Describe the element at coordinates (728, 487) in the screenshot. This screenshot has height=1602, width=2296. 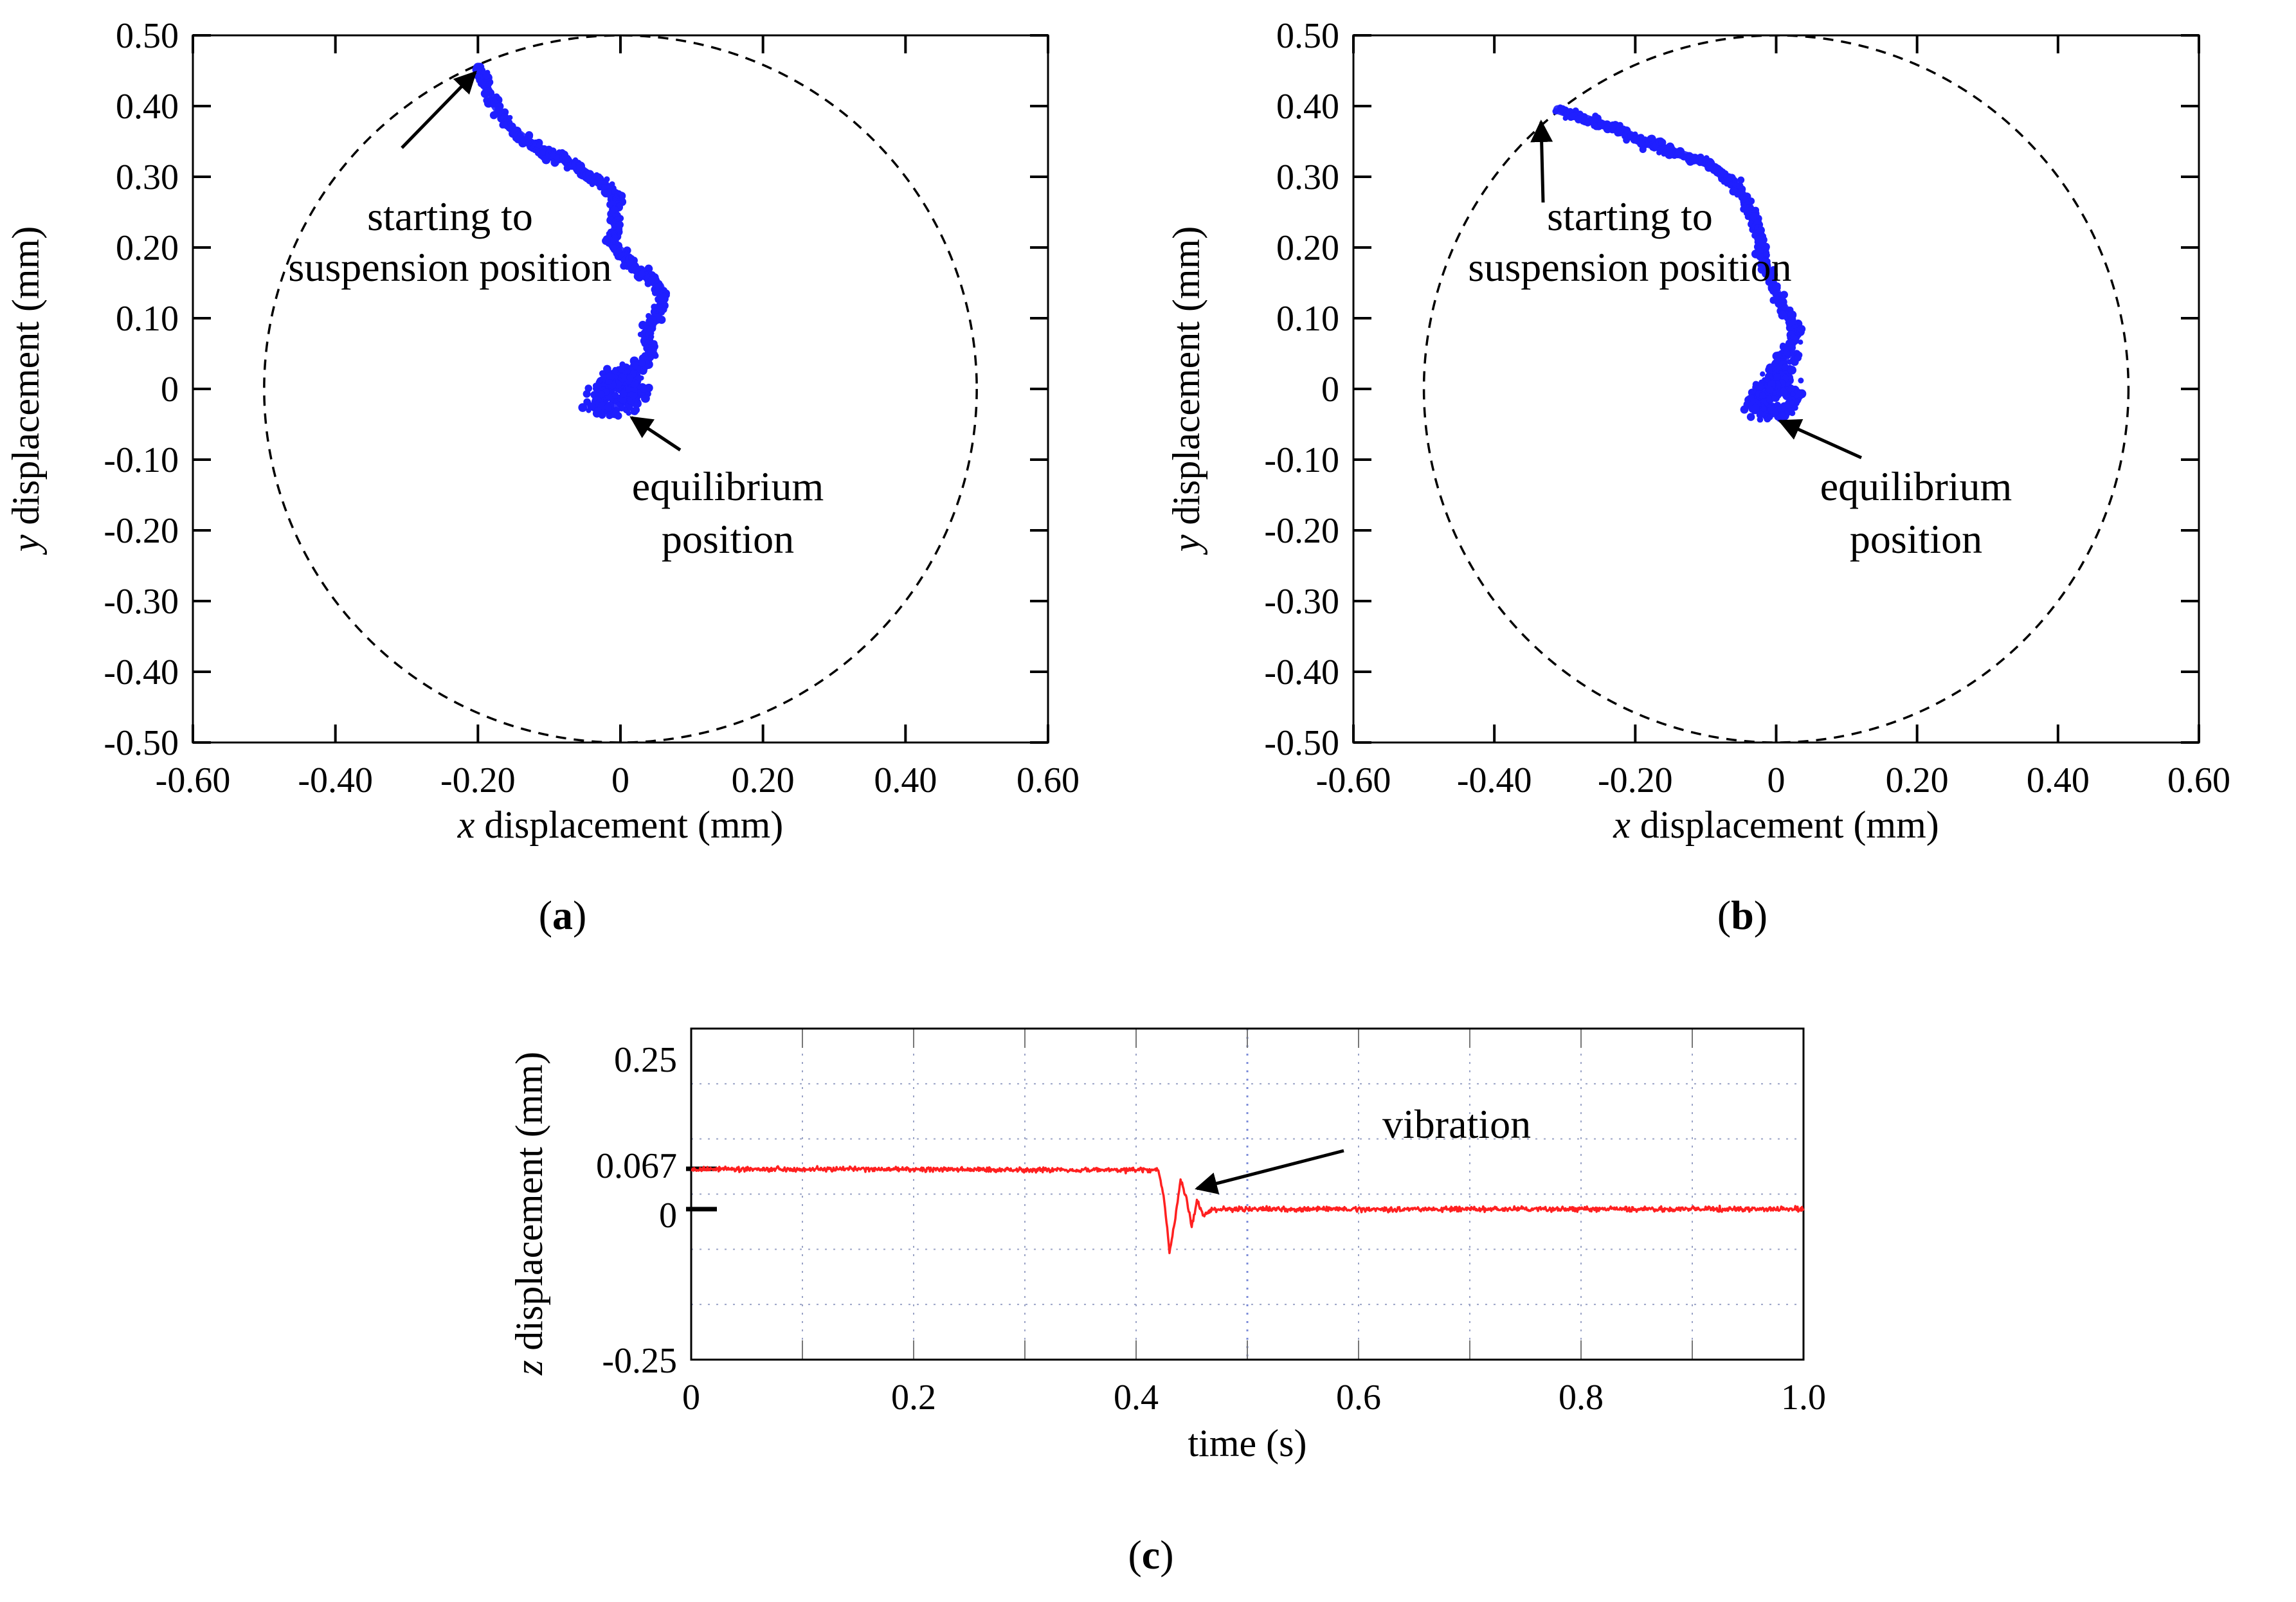
I see `equilibrium-annotation-text: equilibrium` at that location.